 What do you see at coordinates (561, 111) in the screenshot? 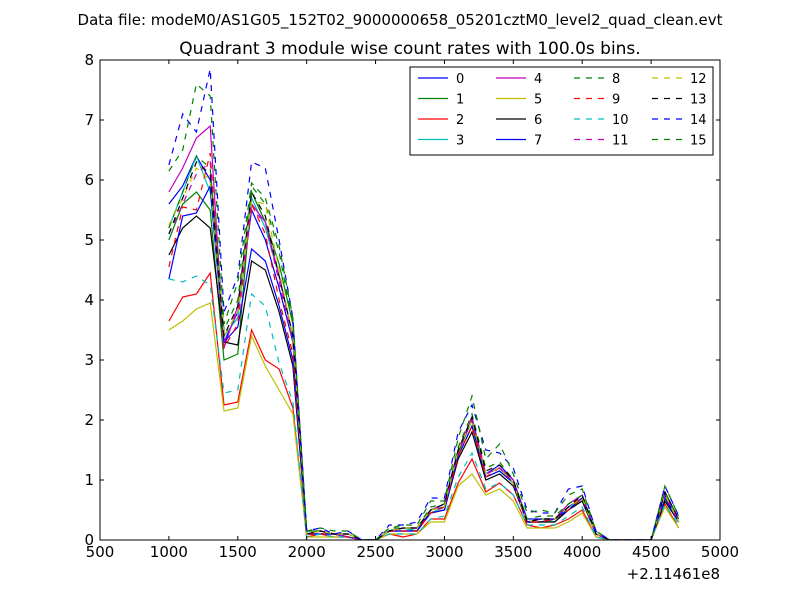
I see `legend-box` at bounding box center [561, 111].